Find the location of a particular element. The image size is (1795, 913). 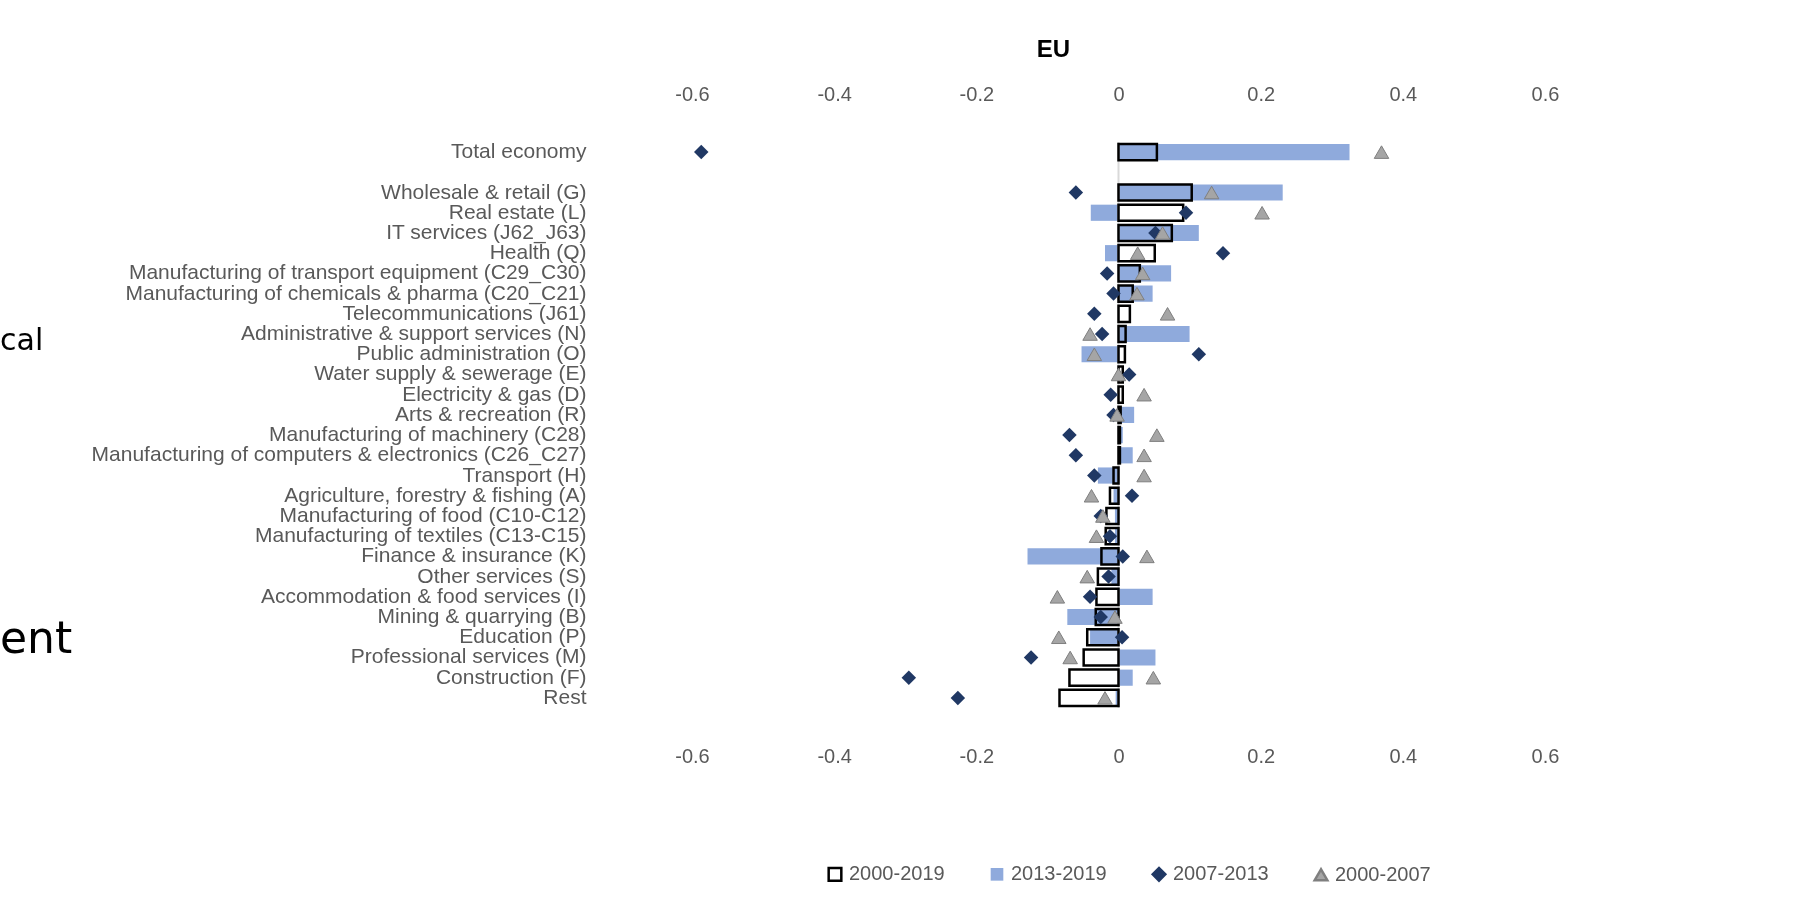

legend-label: 2007-2013 is located at coordinates (1221, 873).